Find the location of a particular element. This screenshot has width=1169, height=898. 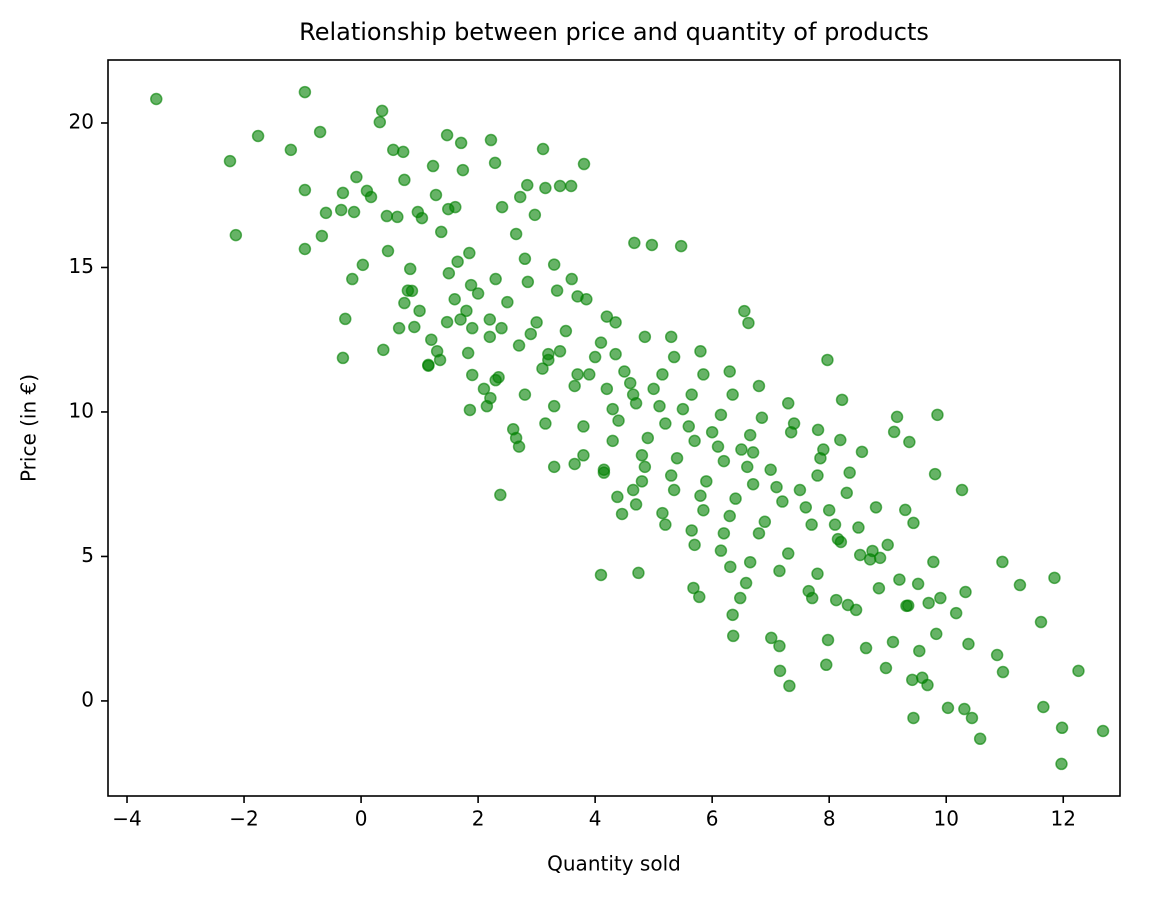

x-tick-label: 10 is located at coordinates (945, 819).